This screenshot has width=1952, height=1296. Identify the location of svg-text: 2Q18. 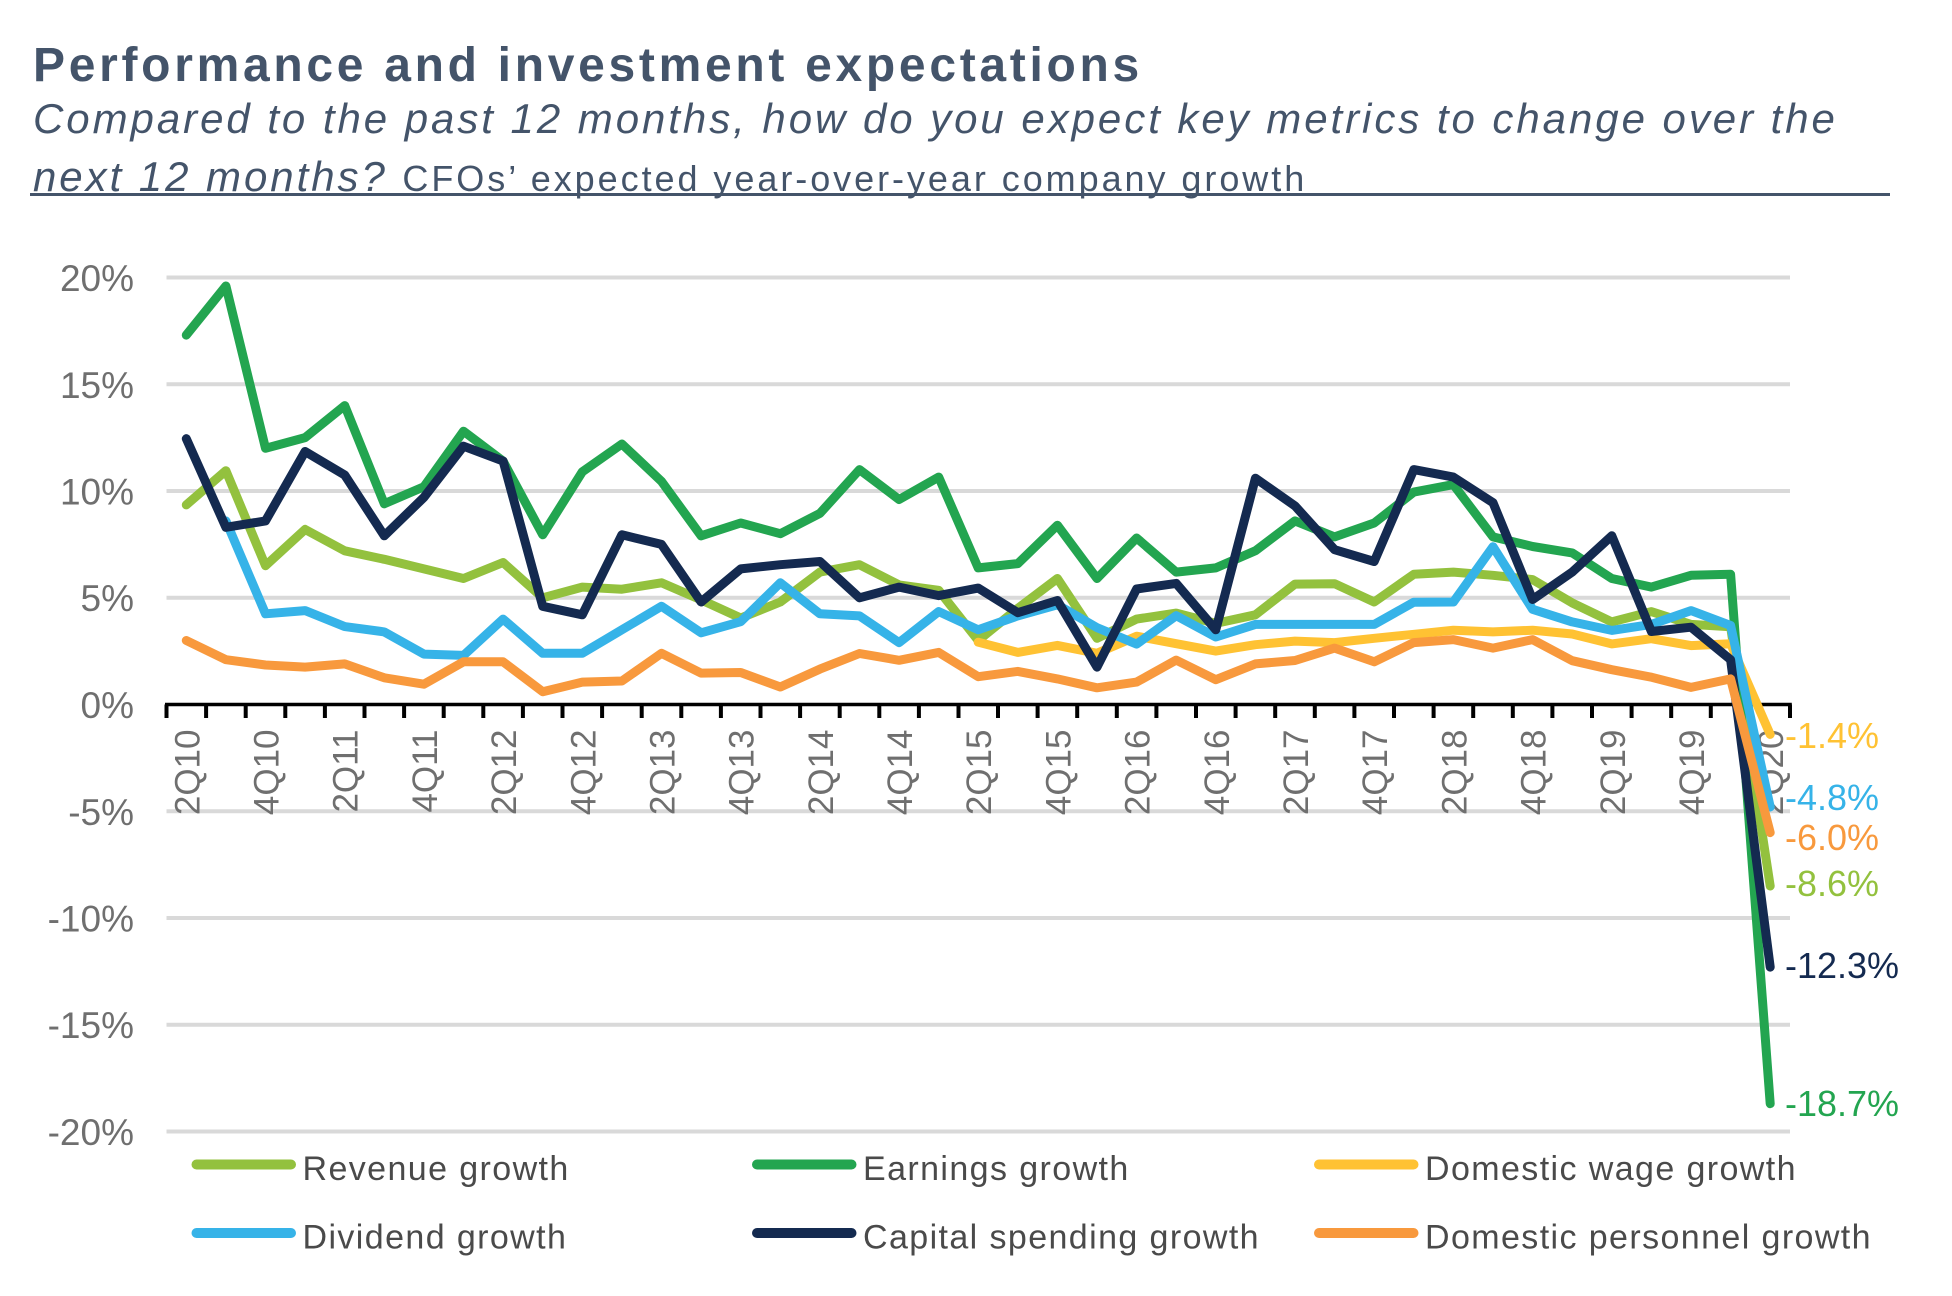
(1454, 773).